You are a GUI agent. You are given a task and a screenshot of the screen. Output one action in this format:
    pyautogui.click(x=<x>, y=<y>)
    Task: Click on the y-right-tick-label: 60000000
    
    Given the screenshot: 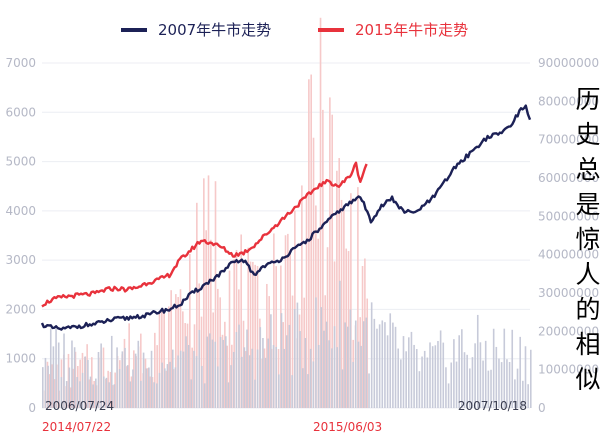 What is the action you would take?
    pyautogui.click(x=568, y=178)
    